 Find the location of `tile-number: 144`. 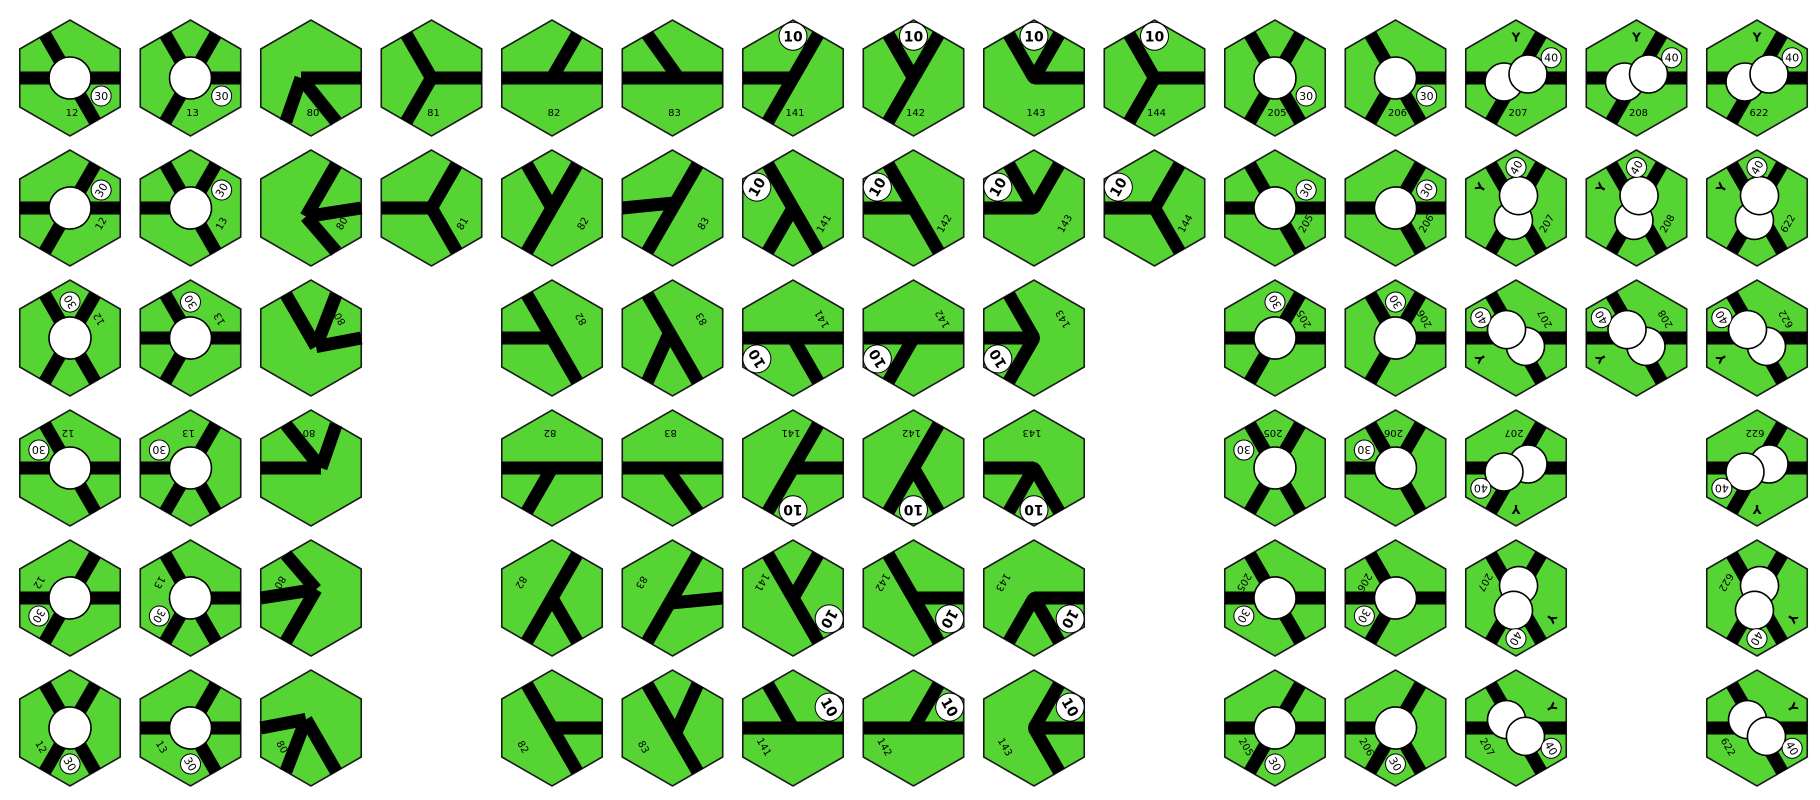

tile-number: 144 is located at coordinates (1156, 113).